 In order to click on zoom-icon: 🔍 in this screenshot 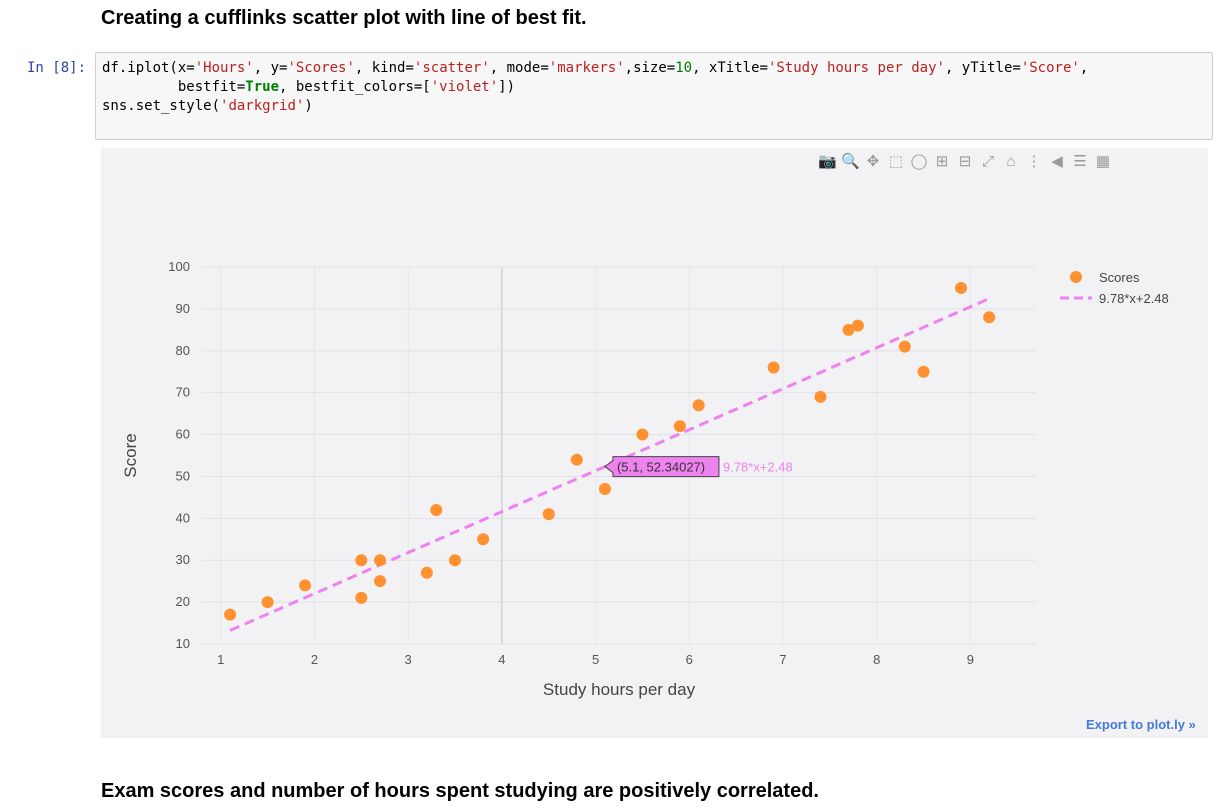, I will do `click(850, 161)`.